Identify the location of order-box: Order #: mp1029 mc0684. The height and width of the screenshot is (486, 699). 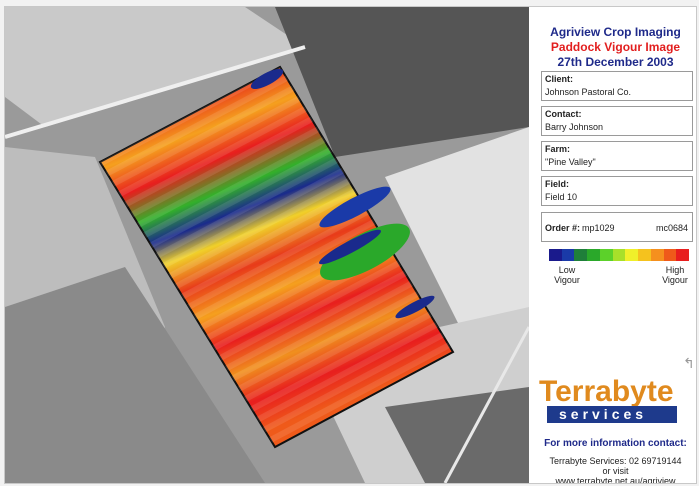
(617, 227).